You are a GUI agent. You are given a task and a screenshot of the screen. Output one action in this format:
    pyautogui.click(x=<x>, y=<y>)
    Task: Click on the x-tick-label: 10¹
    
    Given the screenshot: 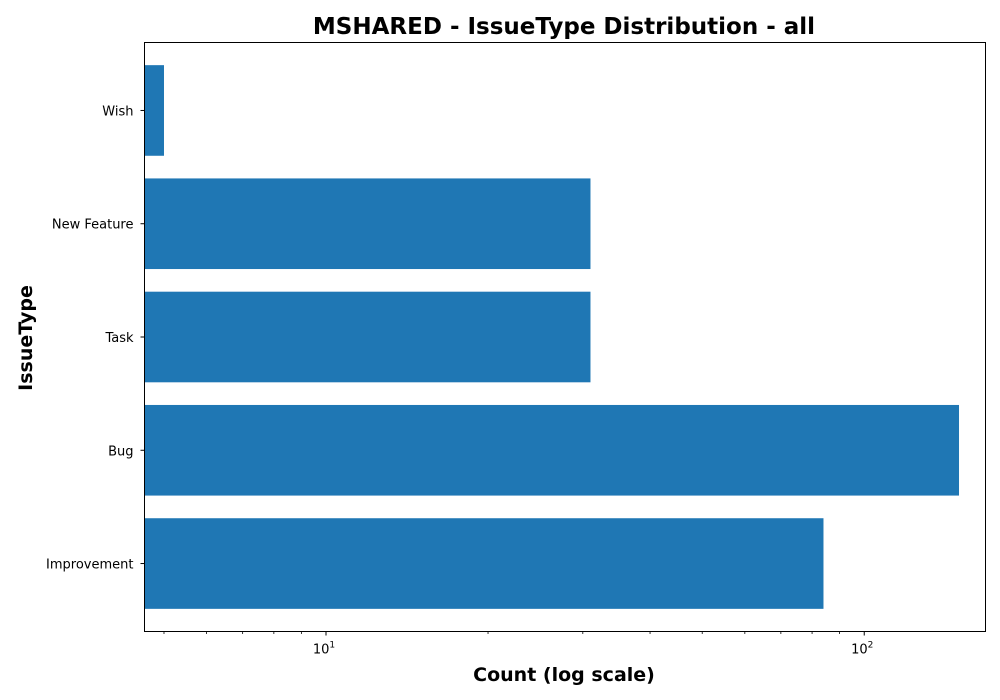 What is the action you would take?
    pyautogui.click(x=324, y=649)
    